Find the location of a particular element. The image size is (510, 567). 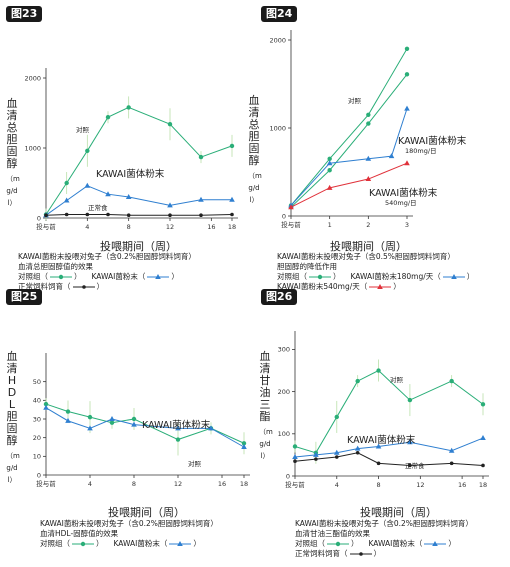

legend-label: 正常饲料饲育（ is located at coordinates (44, 286).